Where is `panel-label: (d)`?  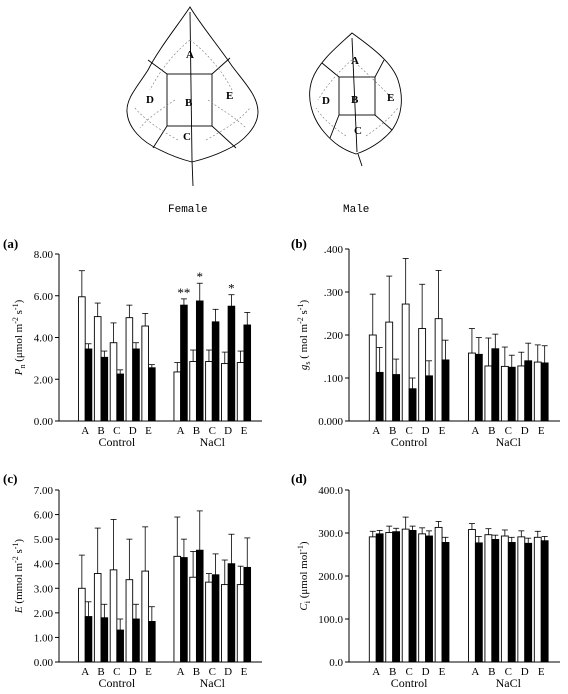 panel-label: (d) is located at coordinates (299, 478).